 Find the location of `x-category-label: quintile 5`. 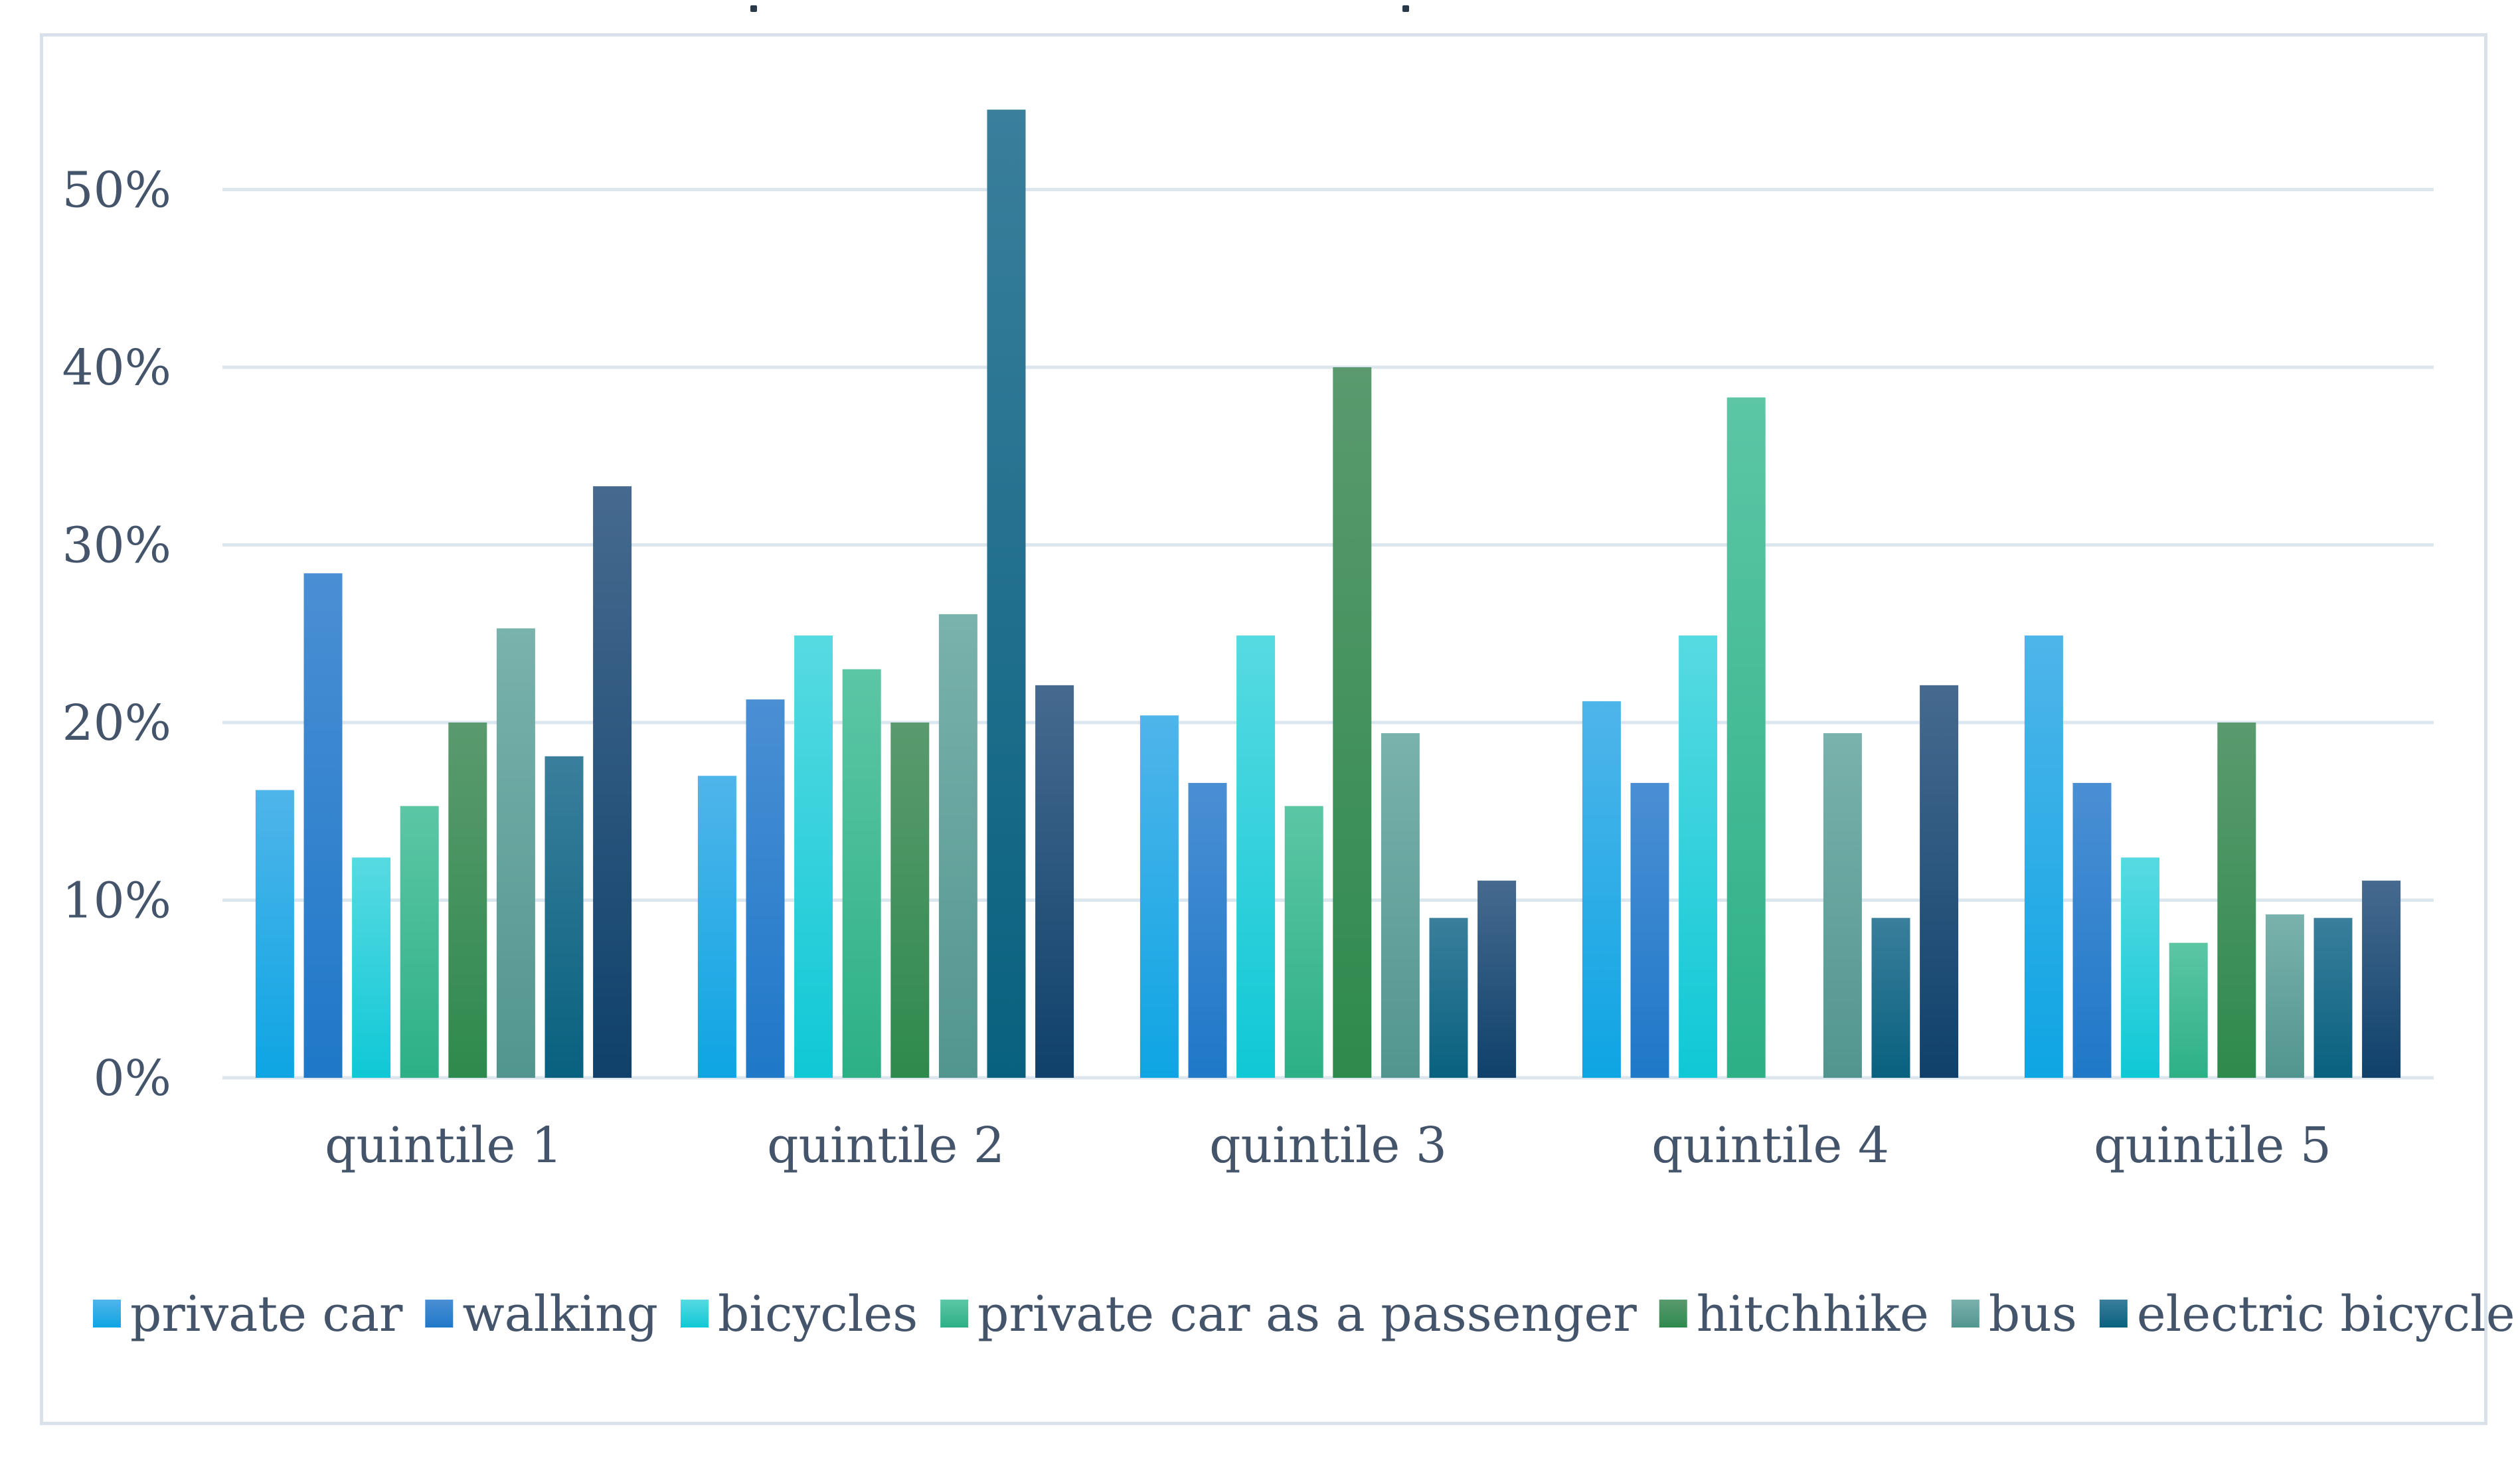

x-category-label: quintile 5 is located at coordinates (2212, 1145).